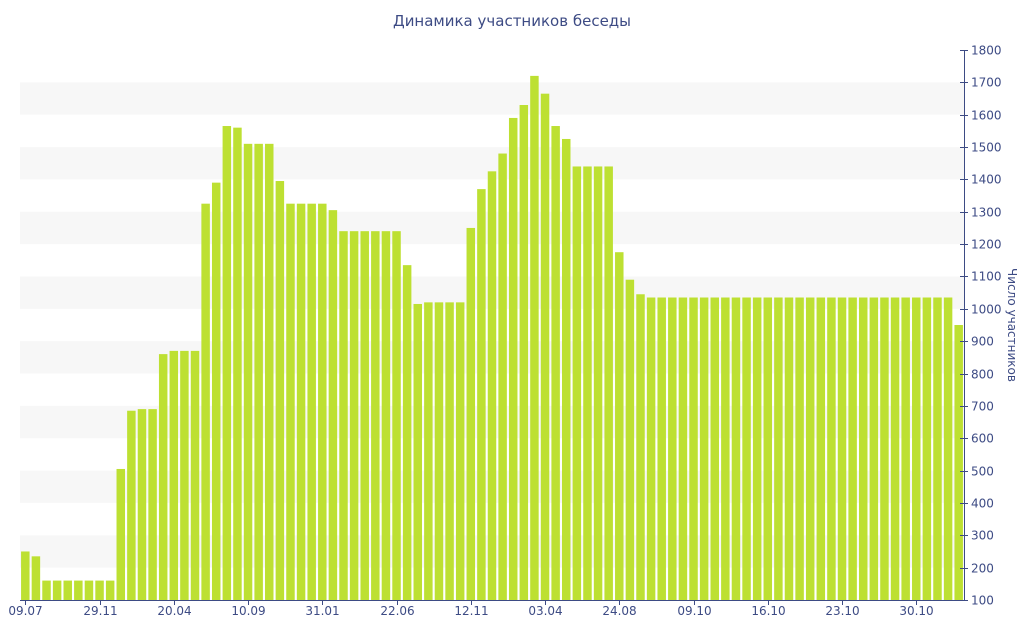  Describe the element at coordinates (986, 213) in the screenshot. I see `y-tick-label: 1300` at that location.